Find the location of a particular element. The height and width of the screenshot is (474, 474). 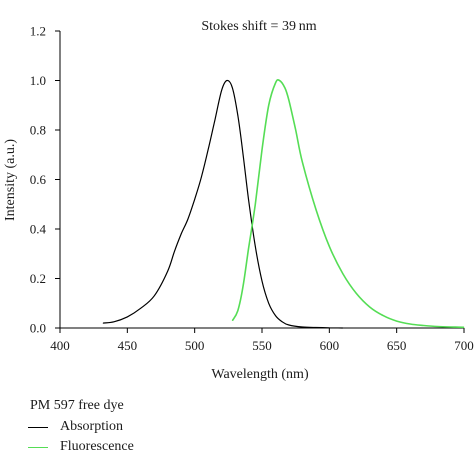

stokes-shift-annotation: Stokes shift = 39 nm is located at coordinates (258, 26).